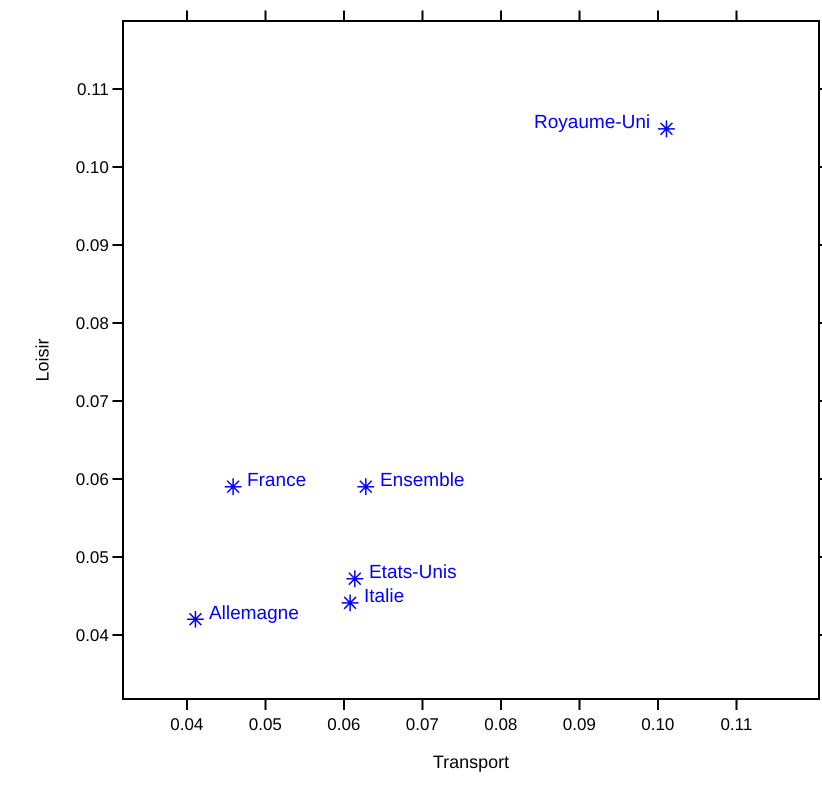 The image size is (822, 797). What do you see at coordinates (254, 613) in the screenshot?
I see `annotation: Allemagne` at bounding box center [254, 613].